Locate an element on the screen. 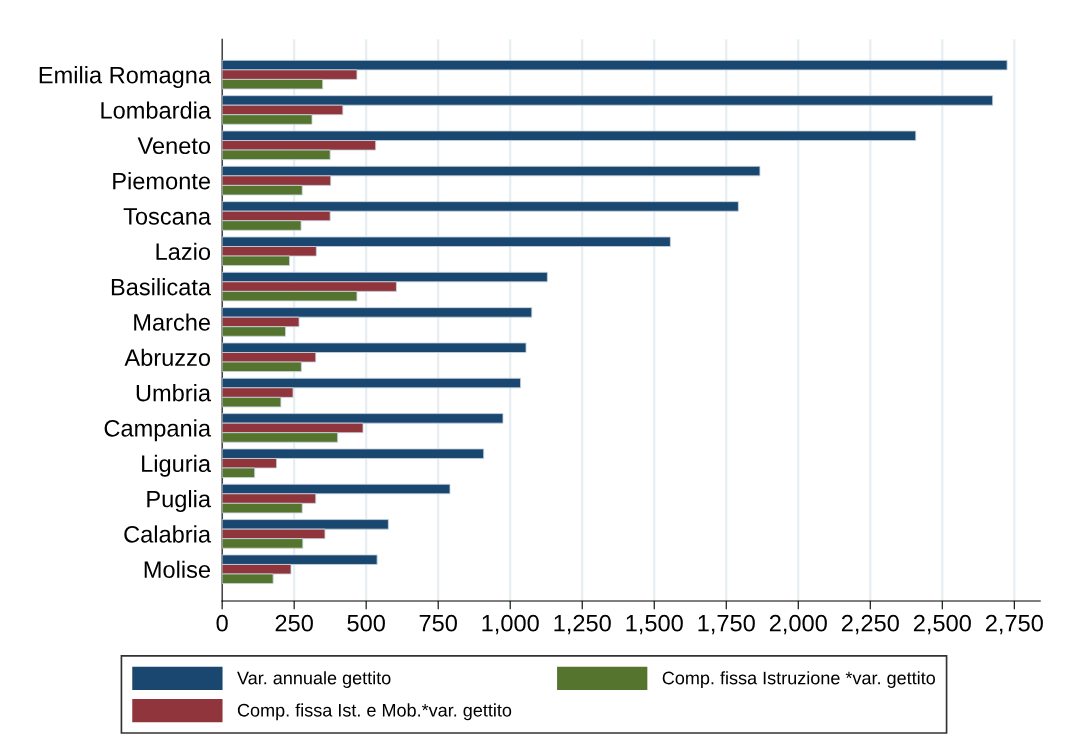  x-tick-label: 250 is located at coordinates (294, 623).